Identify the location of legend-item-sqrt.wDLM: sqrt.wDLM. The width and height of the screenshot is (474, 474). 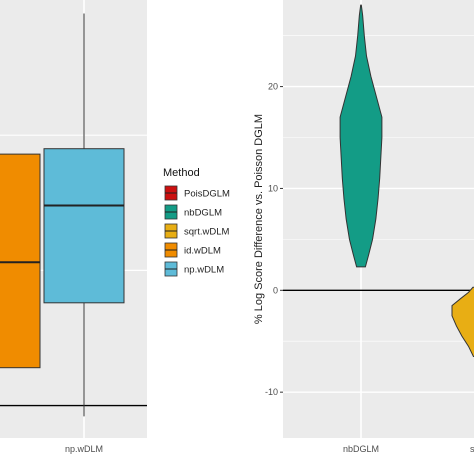
(196, 231).